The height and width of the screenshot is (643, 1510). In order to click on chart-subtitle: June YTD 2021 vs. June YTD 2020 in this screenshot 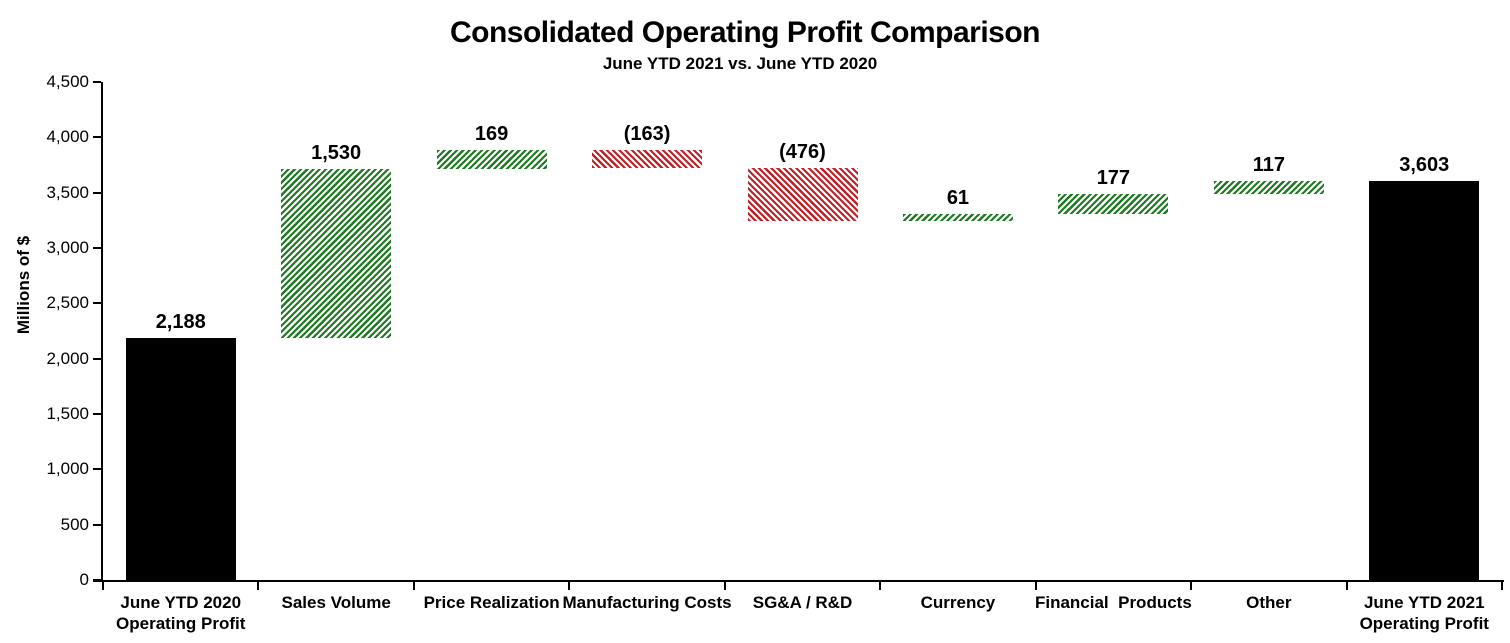, I will do `click(740, 63)`.